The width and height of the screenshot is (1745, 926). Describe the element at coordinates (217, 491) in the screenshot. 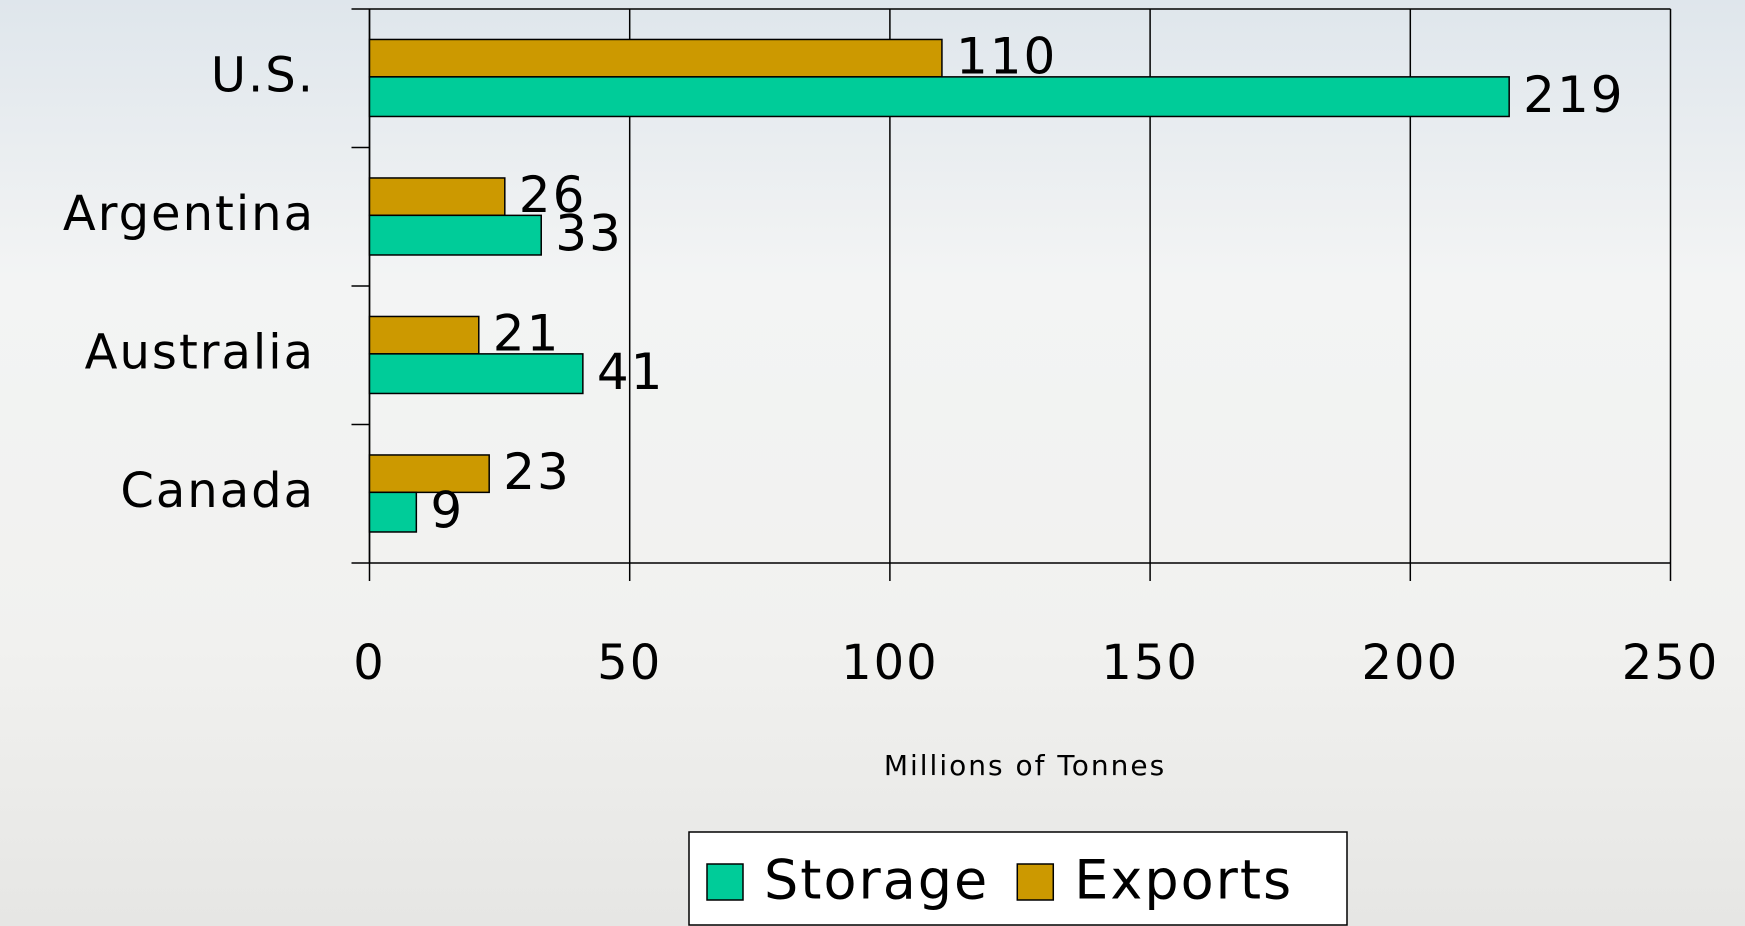

I see `y-tick-label: Canada` at that location.